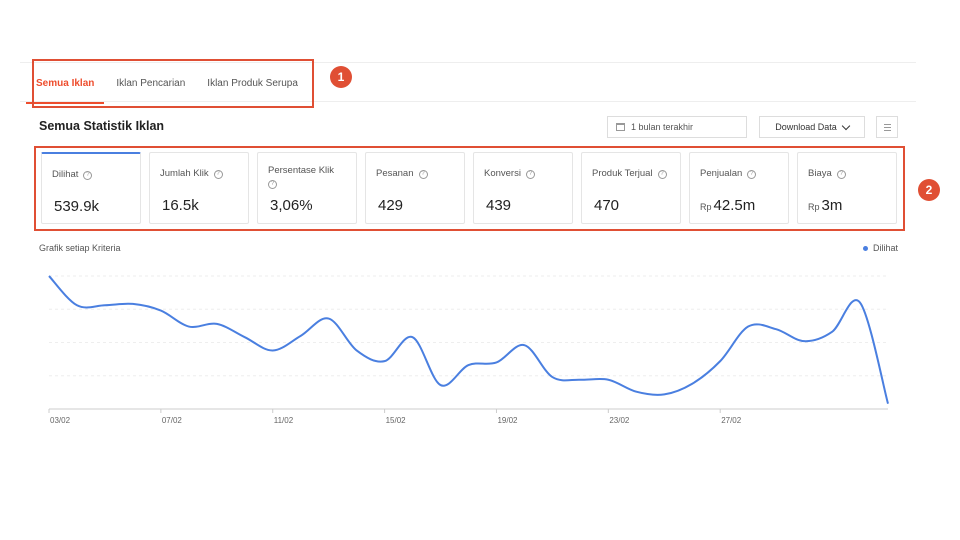 Image resolution: width=960 pixels, height=540 pixels. I want to click on metric-value: 42.5m, so click(734, 205).